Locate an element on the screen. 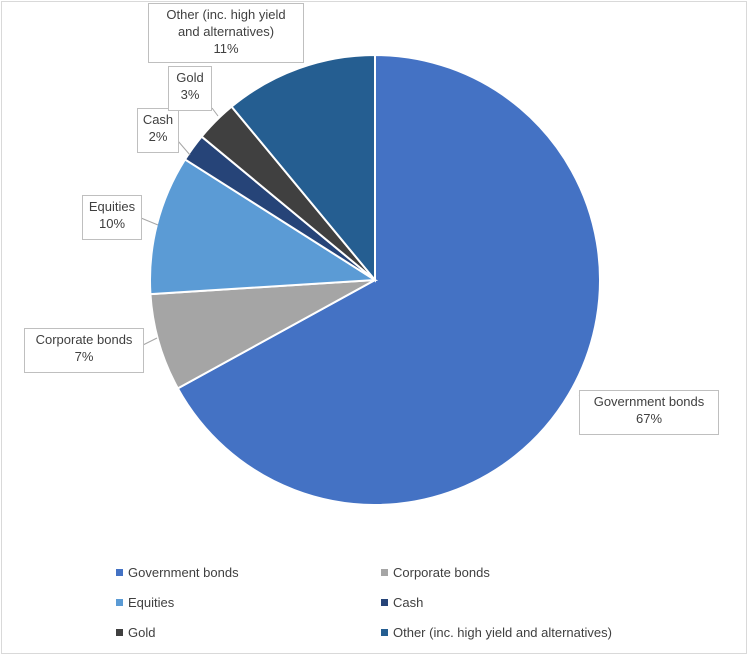 This screenshot has width=750, height=657. pie-slice-other-inc-high-yield-and-alternatives is located at coordinates (303, 168).